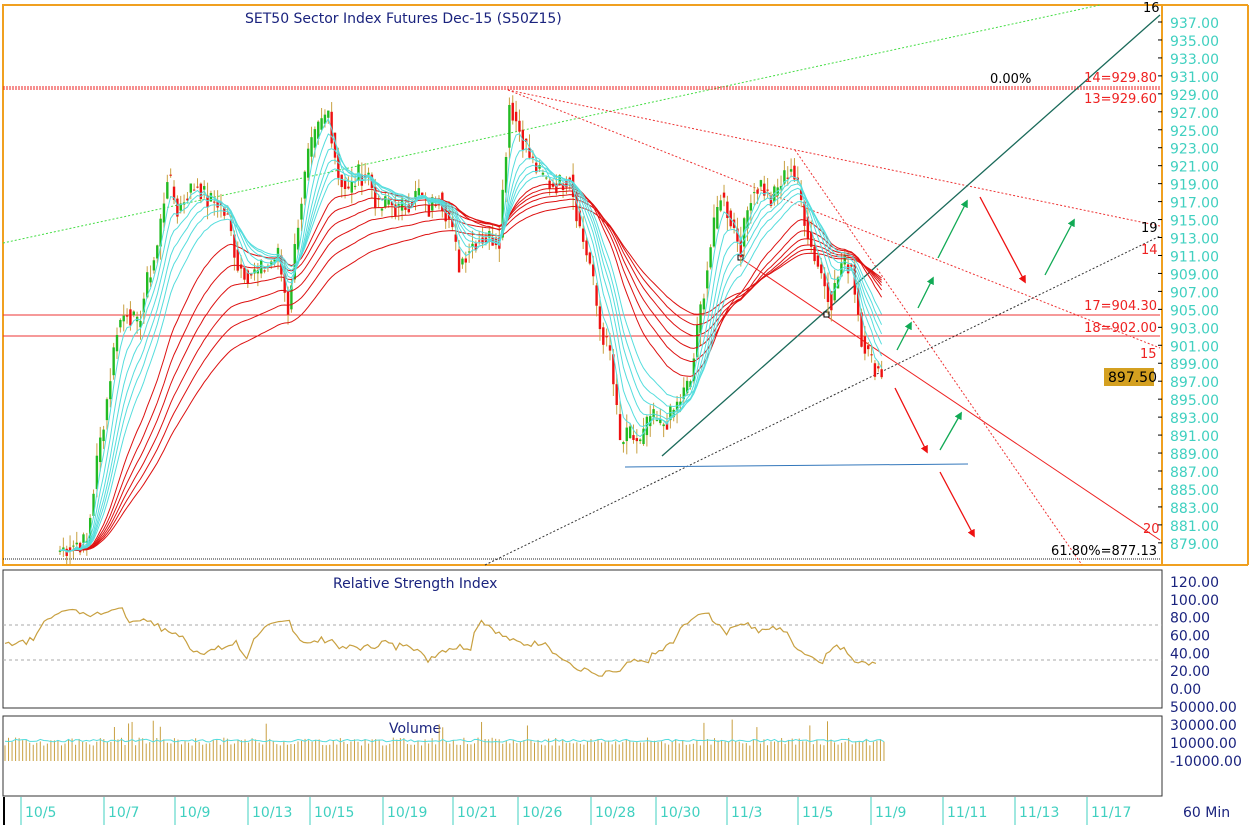  Describe the element at coordinates (826, 314) in the screenshot. I see `anchor-handle` at that location.